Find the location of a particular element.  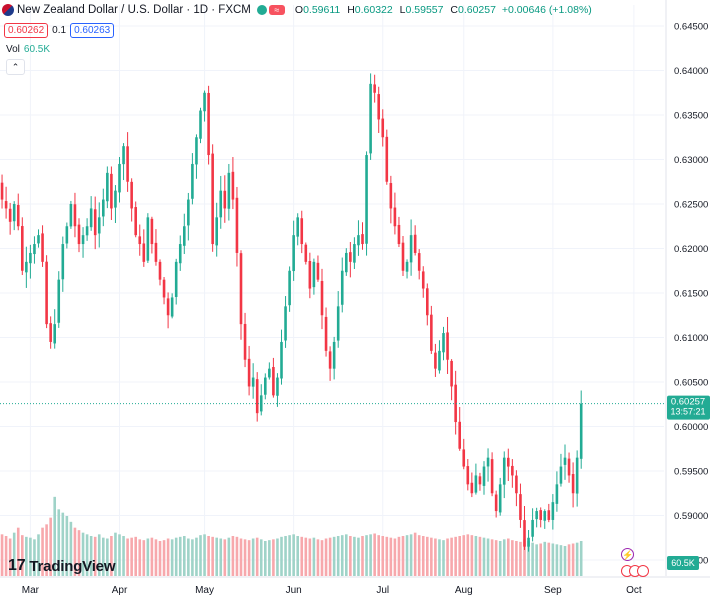

time-tick-label: Jun is located at coordinates (294, 590).